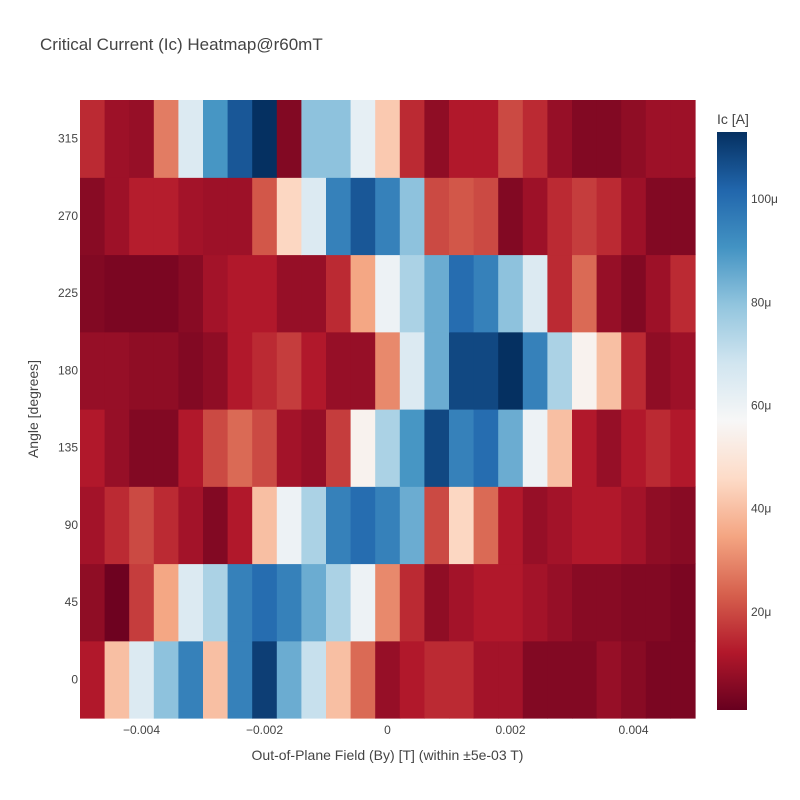  I want to click on x-tick-label: 0, so click(387, 730).